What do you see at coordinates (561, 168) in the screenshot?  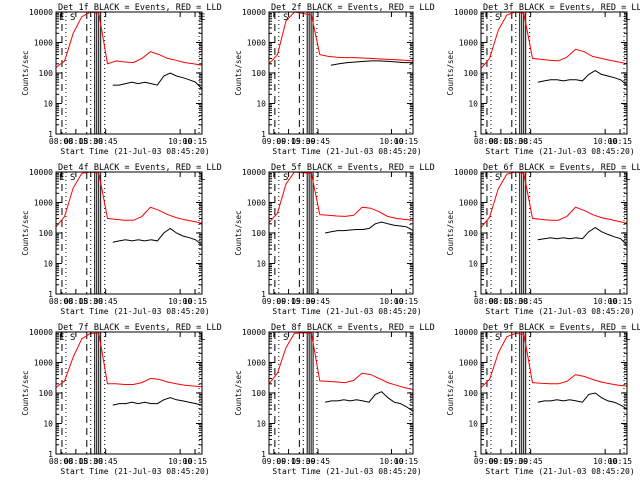 I see `panel-title: Det_6f BLACK = Events, RED = LLD` at bounding box center [561, 168].